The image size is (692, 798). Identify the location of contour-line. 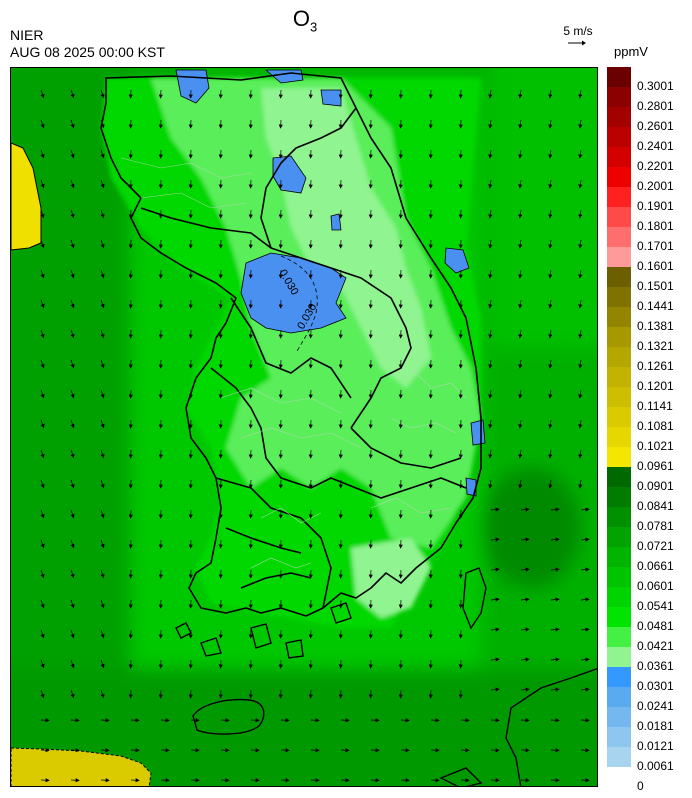
(299, 304).